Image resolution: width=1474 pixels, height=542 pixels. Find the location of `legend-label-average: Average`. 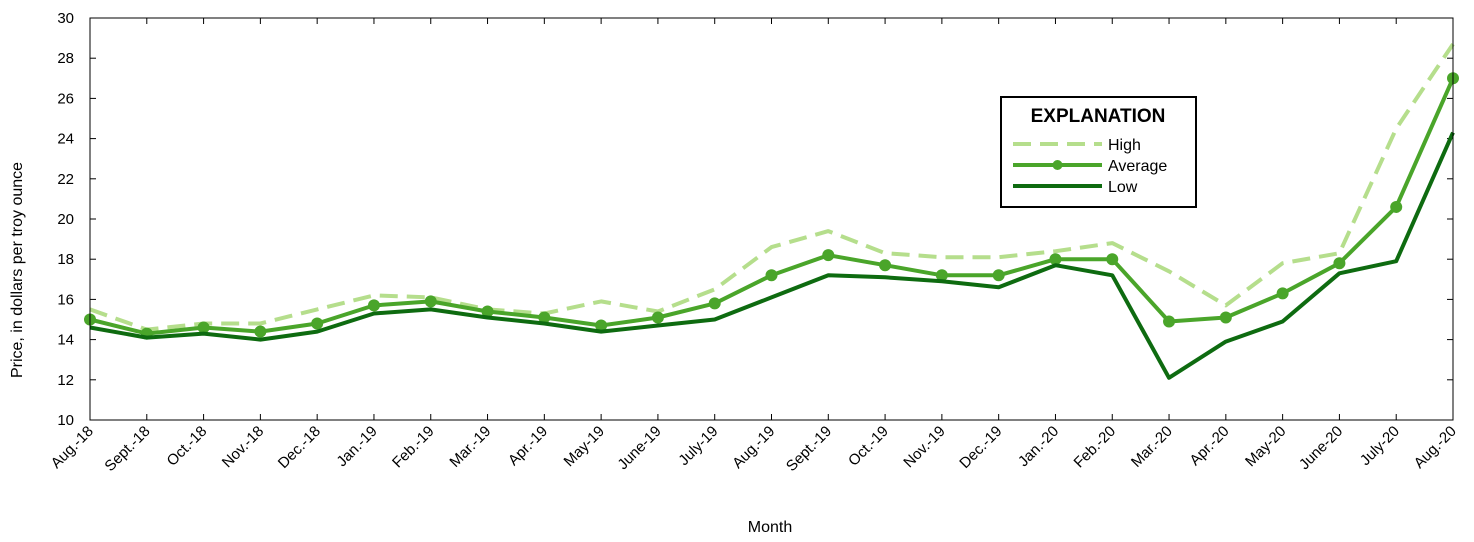

legend-label-average: Average is located at coordinates (1137, 166).